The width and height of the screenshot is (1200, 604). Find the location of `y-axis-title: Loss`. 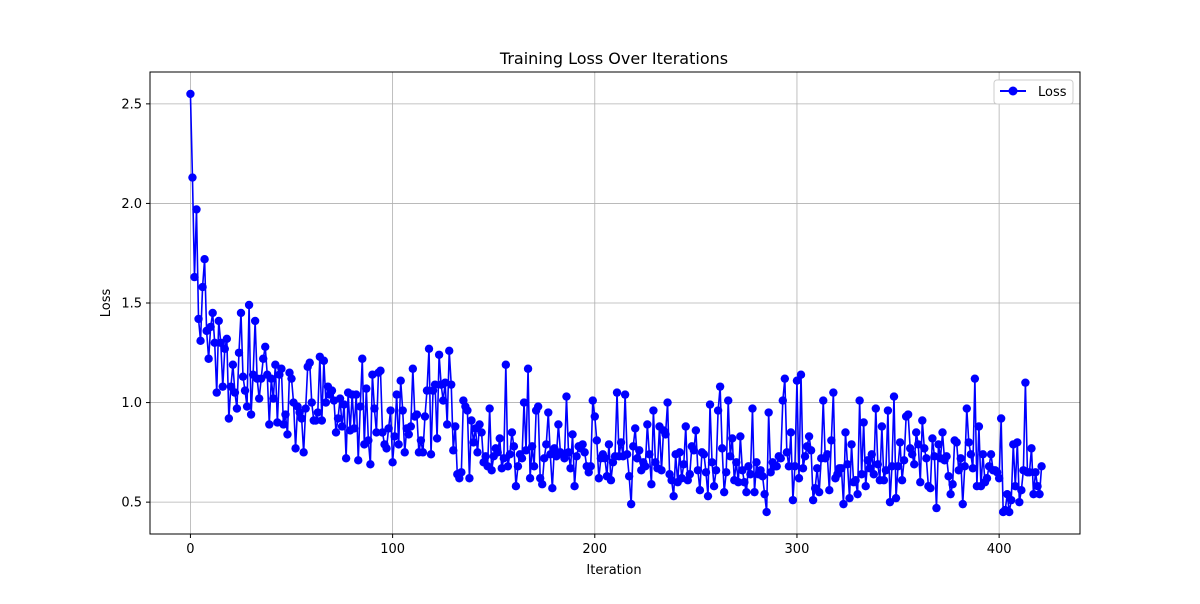

y-axis-title: Loss is located at coordinates (106, 303).